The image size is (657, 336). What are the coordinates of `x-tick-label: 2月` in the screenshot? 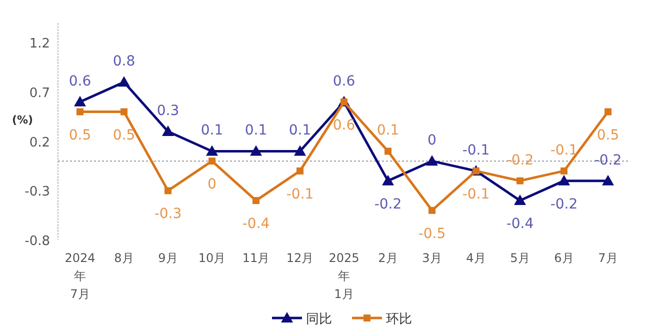 It's located at (388, 258).